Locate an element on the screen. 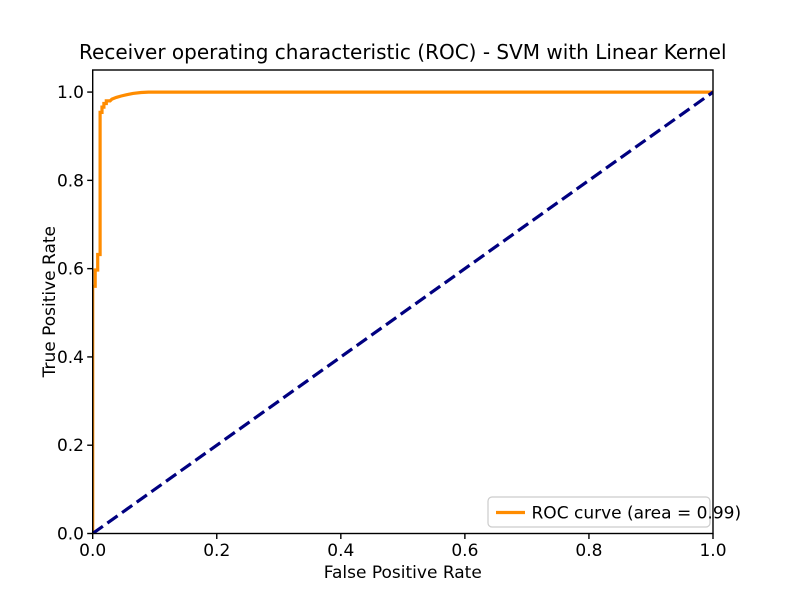 Image resolution: width=787 pixels, height=596 pixels. y-tick-label: 1.0 is located at coordinates (70, 93).